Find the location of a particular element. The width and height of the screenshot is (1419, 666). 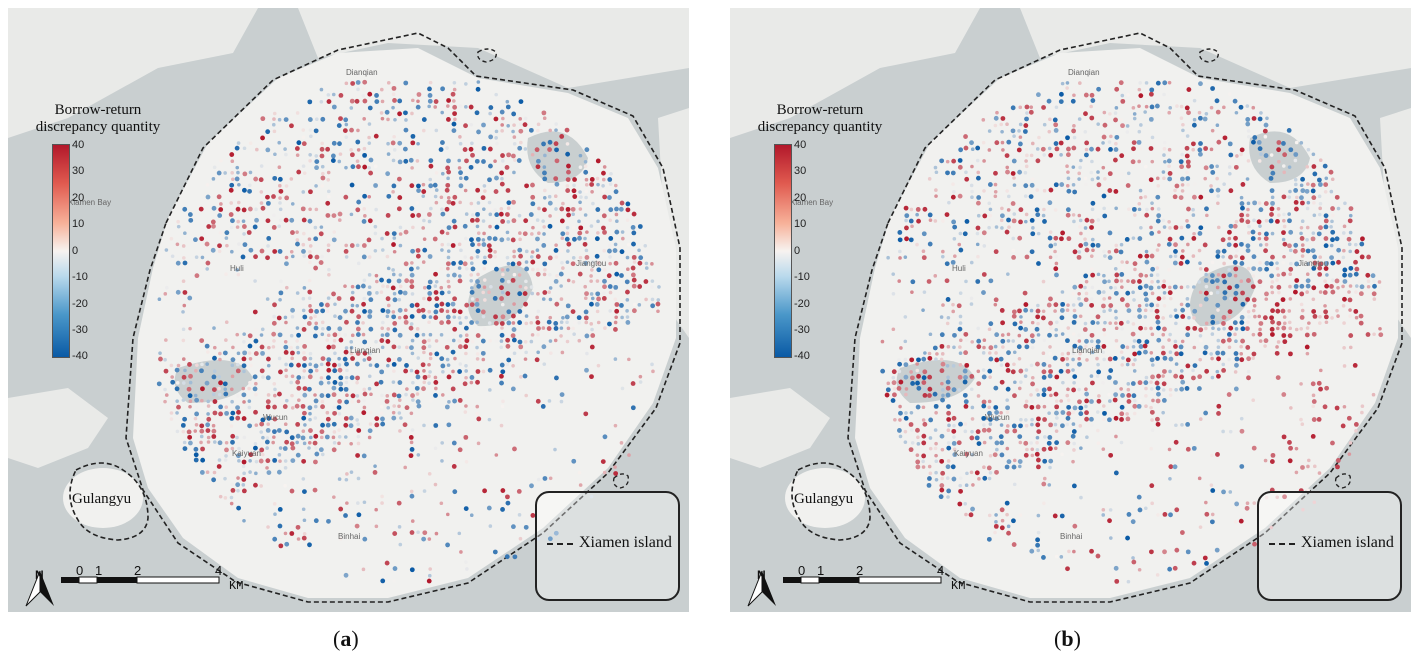

colorbar-tick: 30 is located at coordinates (800, 171).